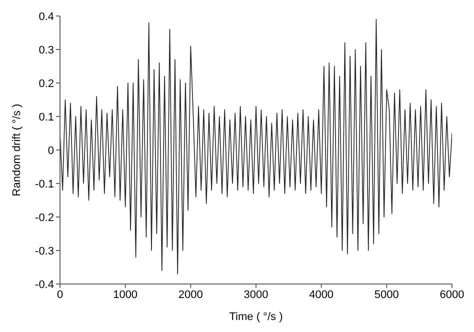  Describe the element at coordinates (46, 84) in the screenshot. I see `y-tick-label: 0.2` at that location.